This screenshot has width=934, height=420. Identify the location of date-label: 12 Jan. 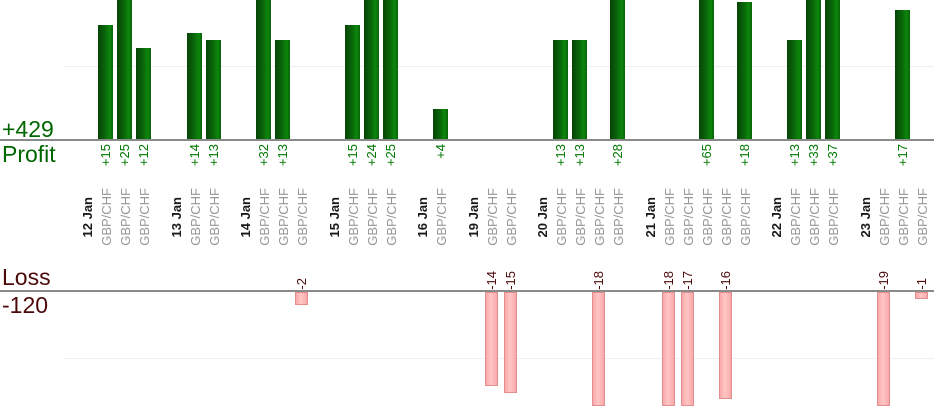
(87, 217).